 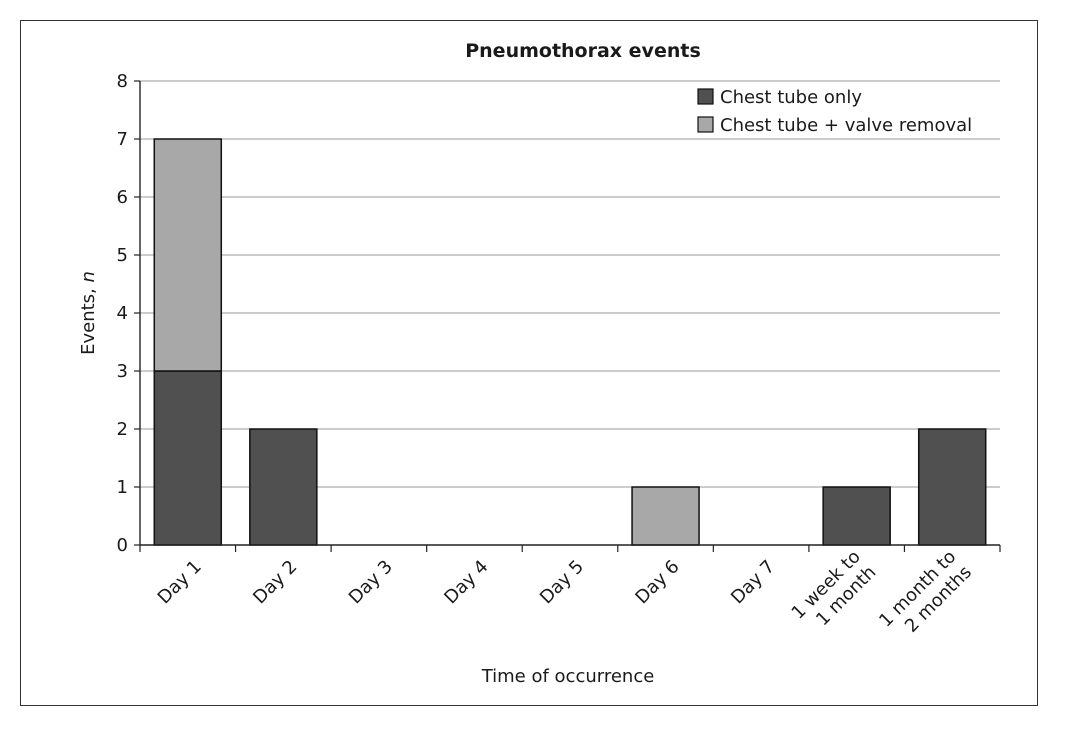 I want to click on x-tick-label: Day 4, so click(x=466, y=582).